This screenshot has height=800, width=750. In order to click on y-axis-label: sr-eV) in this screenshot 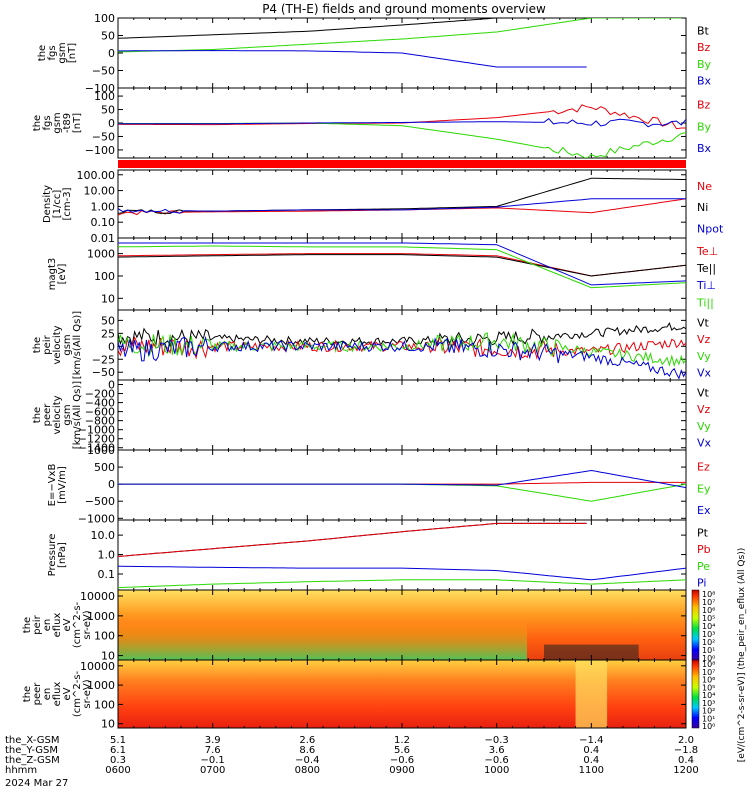, I will do `click(87, 624)`.